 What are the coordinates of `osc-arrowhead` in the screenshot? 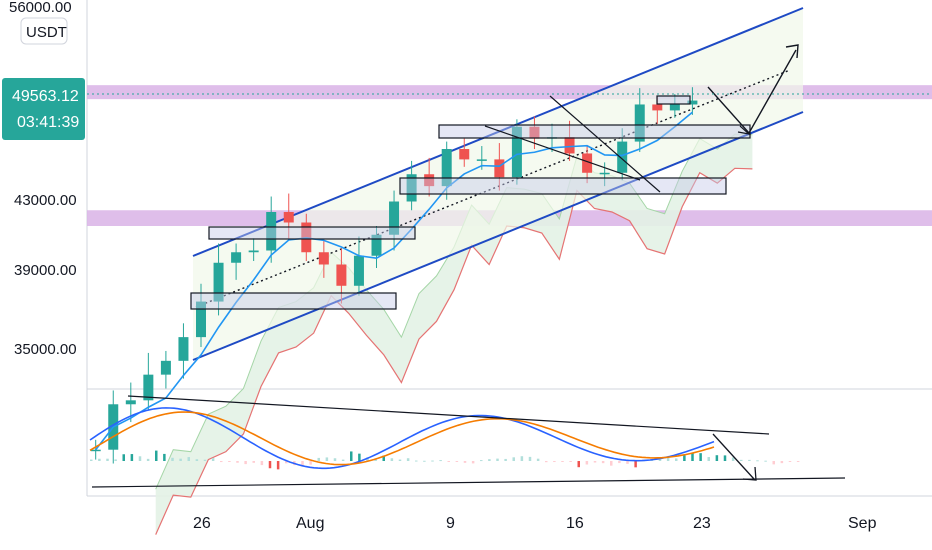 It's located at (749, 473).